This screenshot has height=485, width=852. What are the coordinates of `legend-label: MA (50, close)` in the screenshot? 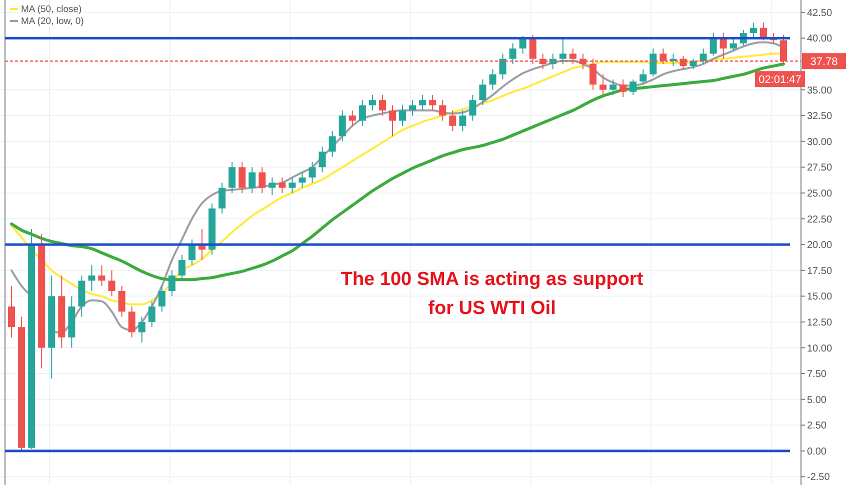 It's located at (51, 9).